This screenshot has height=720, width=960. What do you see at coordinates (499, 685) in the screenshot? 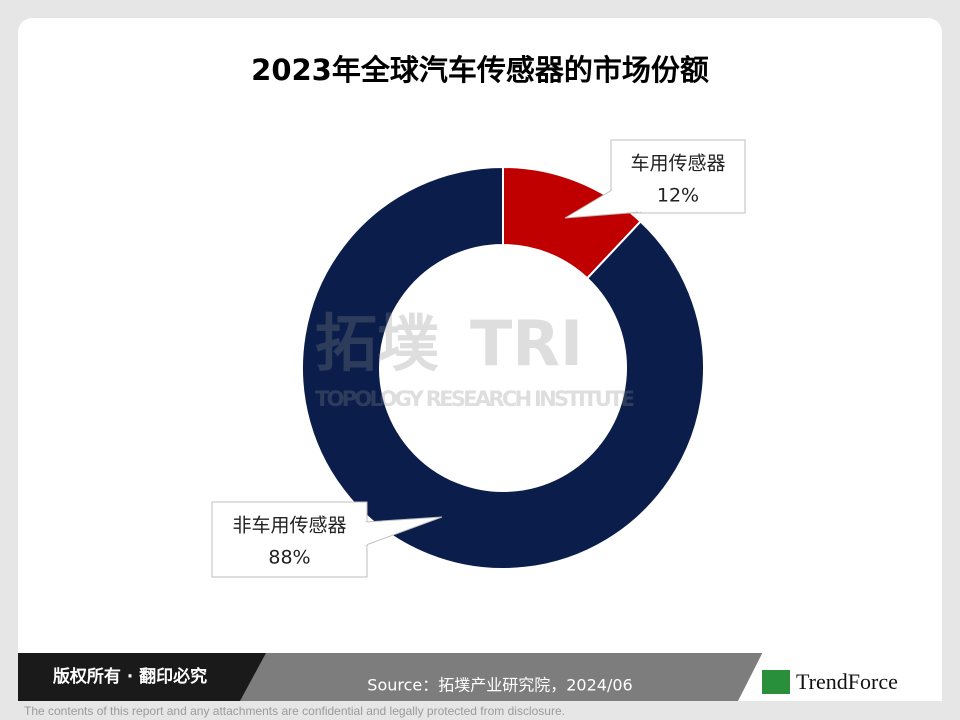
I see `source-text: Source：拓墣产业研究院，2024/06` at bounding box center [499, 685].